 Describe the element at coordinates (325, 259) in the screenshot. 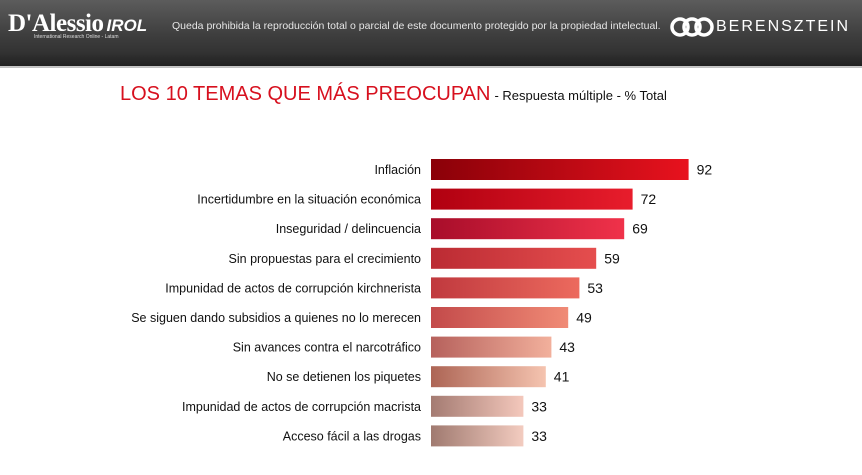

I see `category-label: Sin propuestas para el crecimiento` at that location.